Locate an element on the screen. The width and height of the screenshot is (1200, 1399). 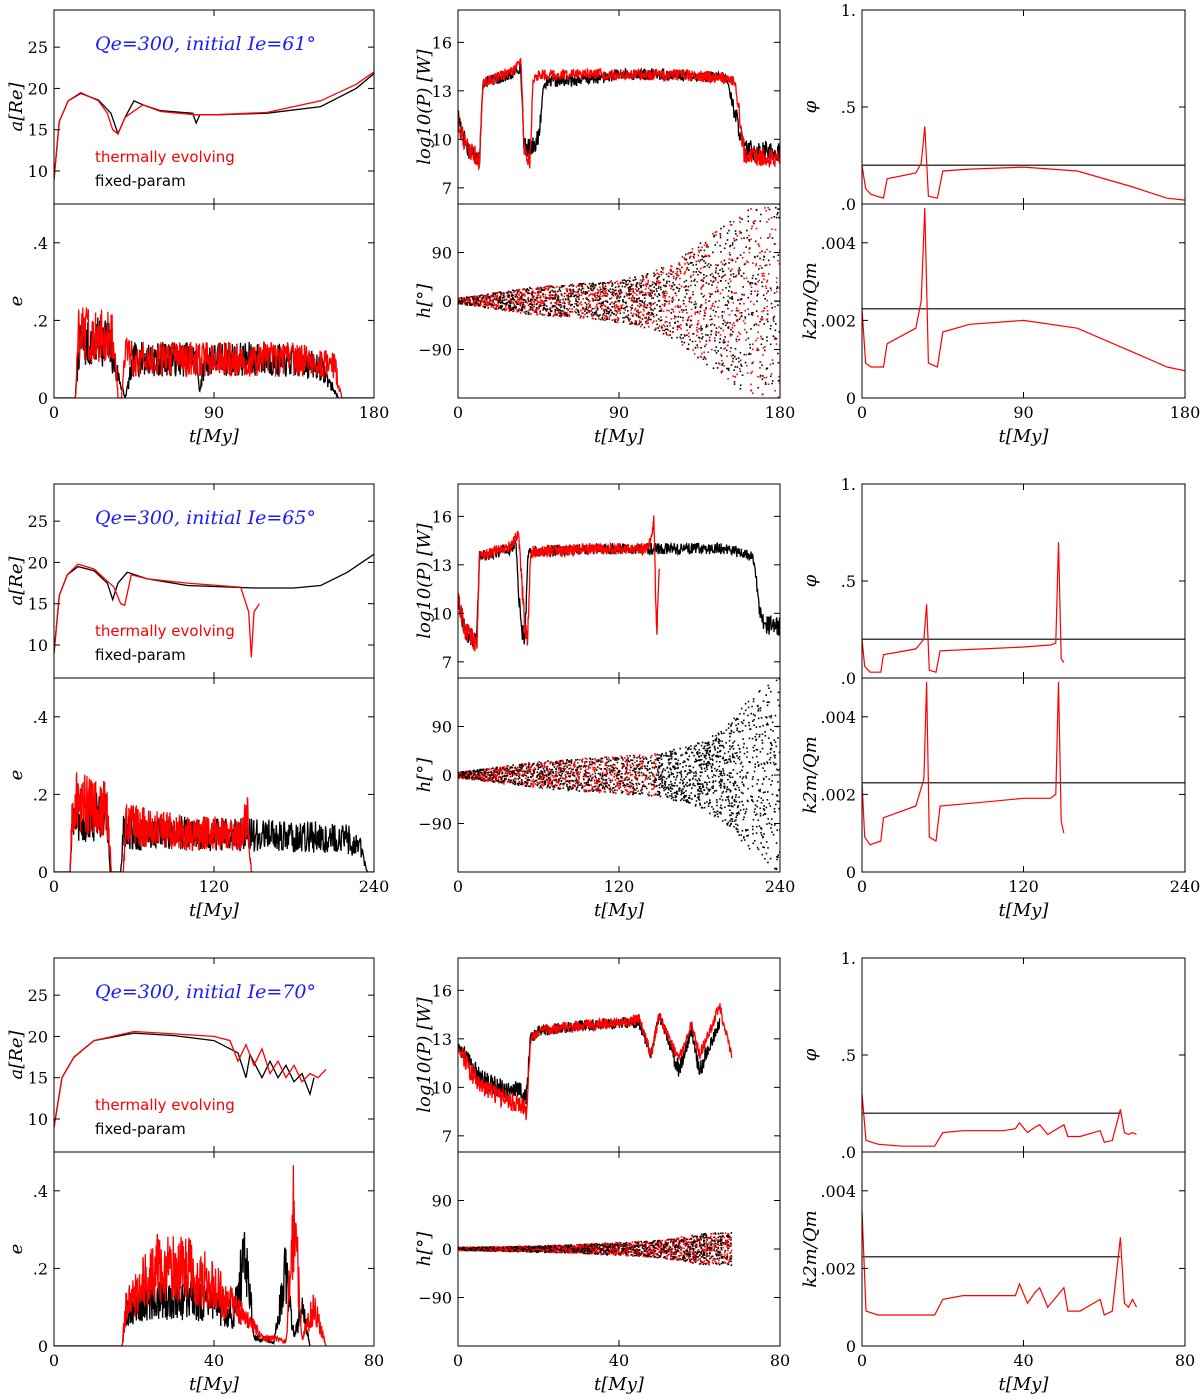
panel-e-row3: 0 .2 .4 0 40 80 t[My] e is located at coordinates (195, 1273).